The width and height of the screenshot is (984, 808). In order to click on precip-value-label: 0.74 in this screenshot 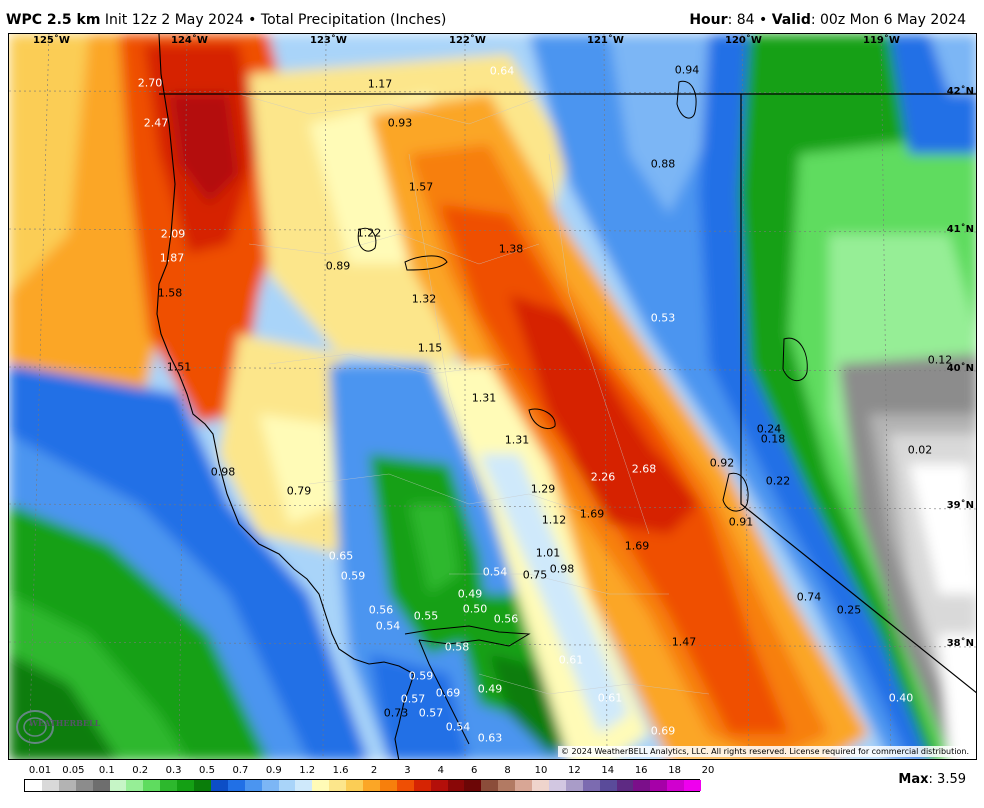, I will do `click(809, 597)`.